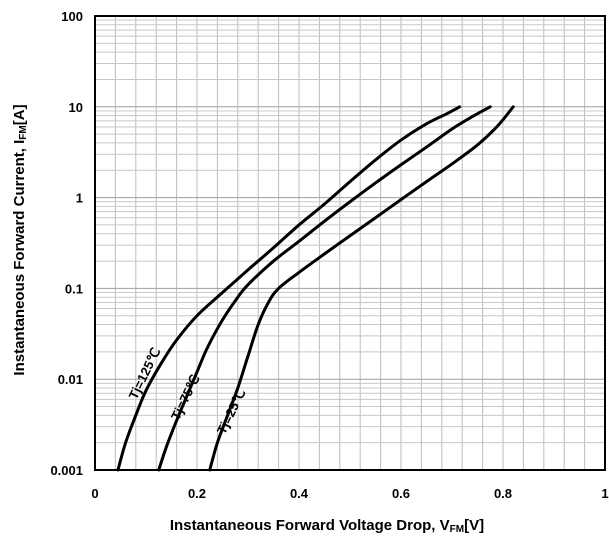 The width and height of the screenshot is (609, 539). I want to click on x-axis-ticks: 0 0.2 0.4 0.6 0.8 1, so click(349, 493).